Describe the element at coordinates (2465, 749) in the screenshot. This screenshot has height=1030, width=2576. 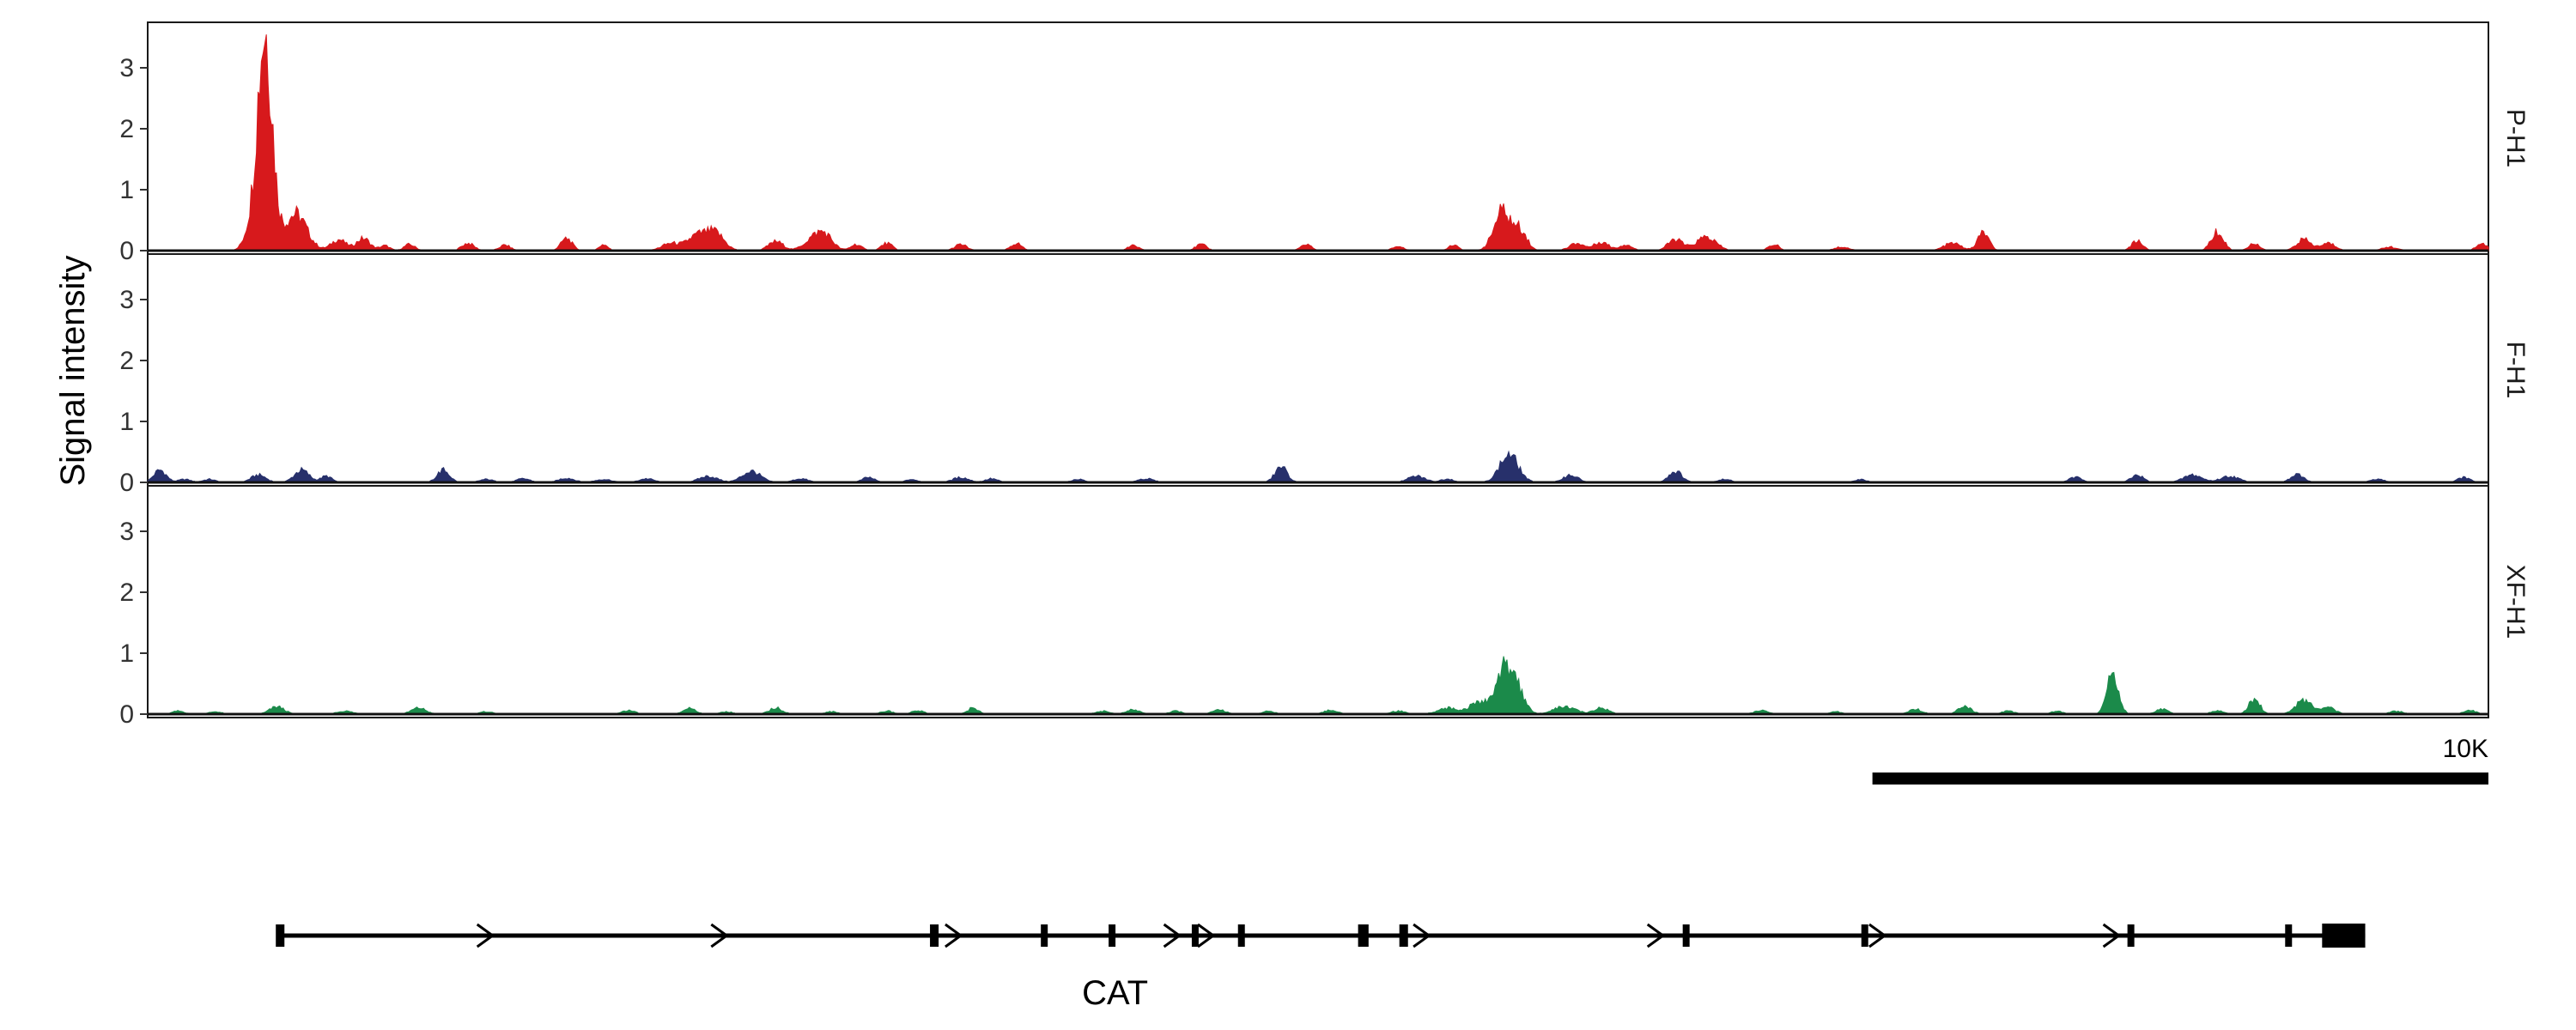
I see `scale-bar-label: 10K` at that location.